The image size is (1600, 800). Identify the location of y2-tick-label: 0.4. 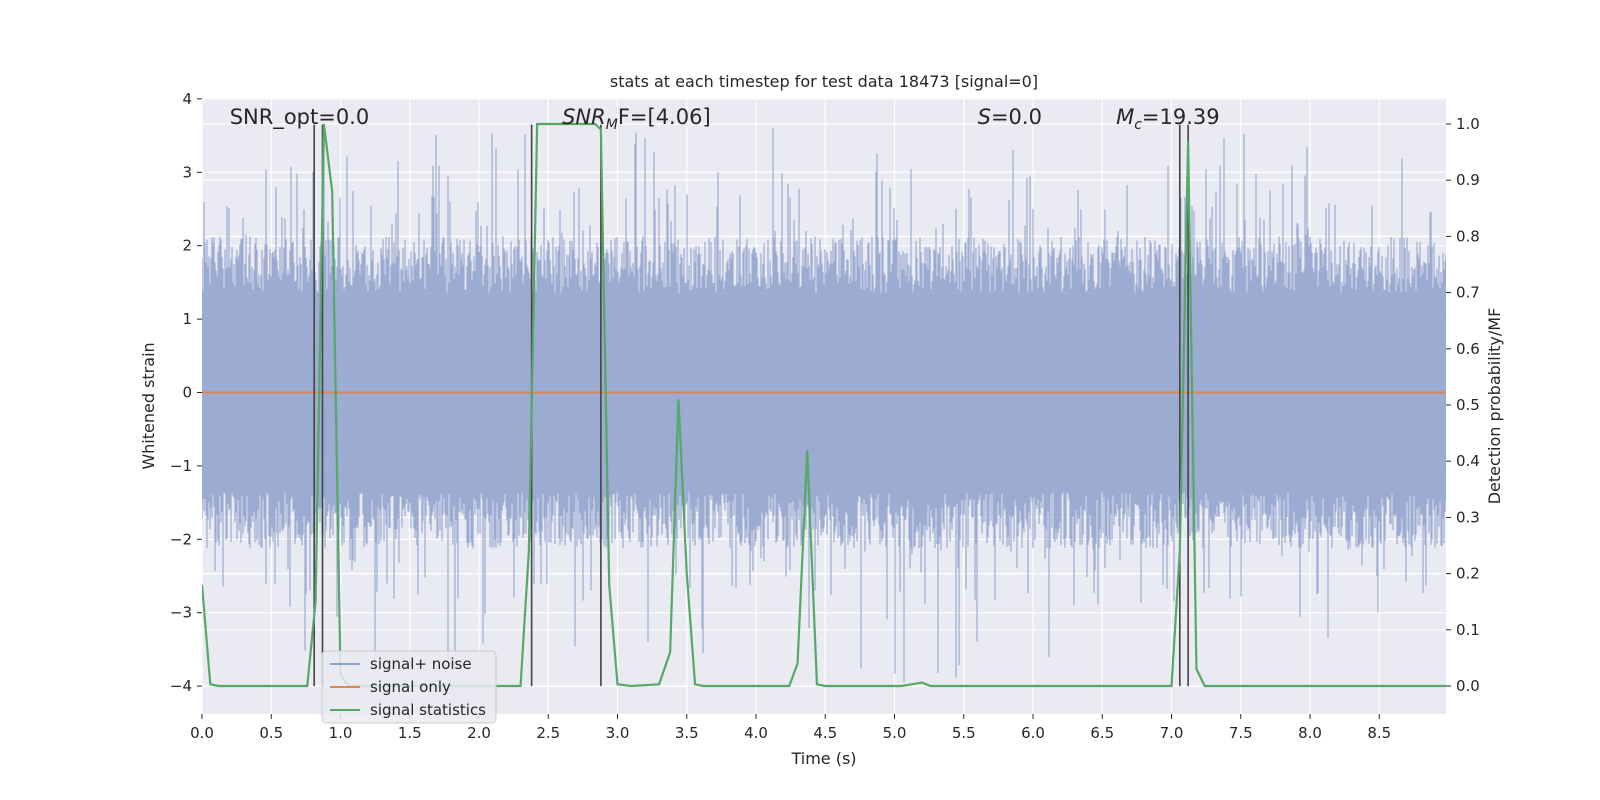
(1468, 461).